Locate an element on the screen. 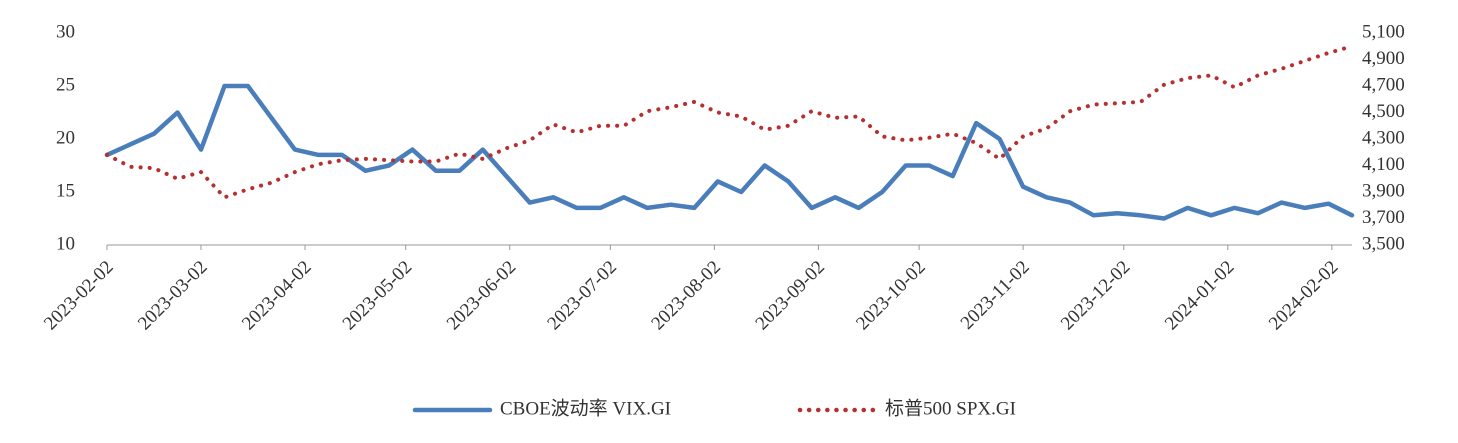 Image resolution: width=1458 pixels, height=443 pixels. y-tick-label: 15 is located at coordinates (65, 190).